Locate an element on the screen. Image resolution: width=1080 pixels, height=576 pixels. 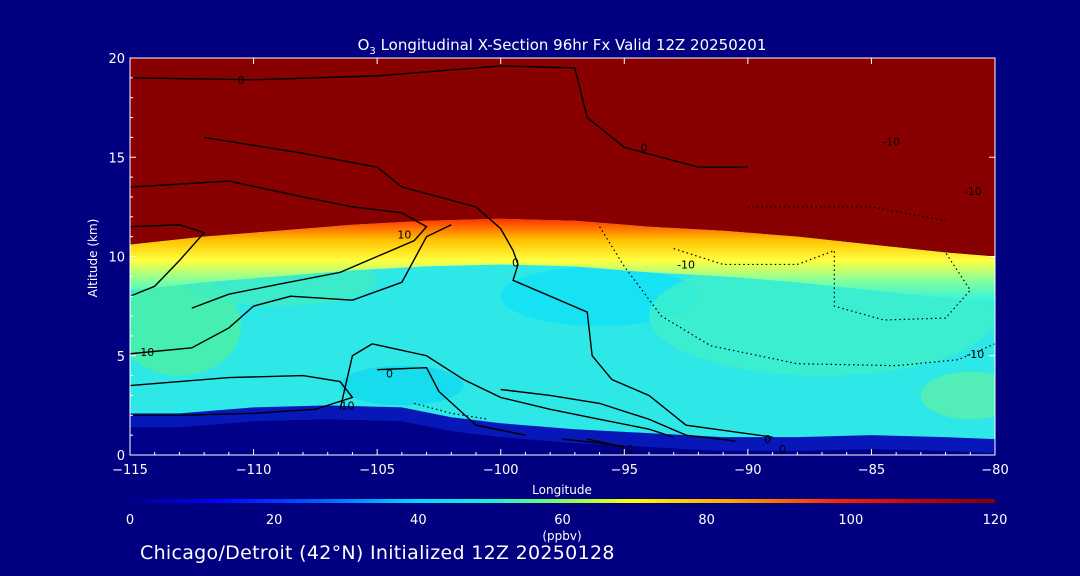
y-tick-label: 20 is located at coordinates (116, 59).